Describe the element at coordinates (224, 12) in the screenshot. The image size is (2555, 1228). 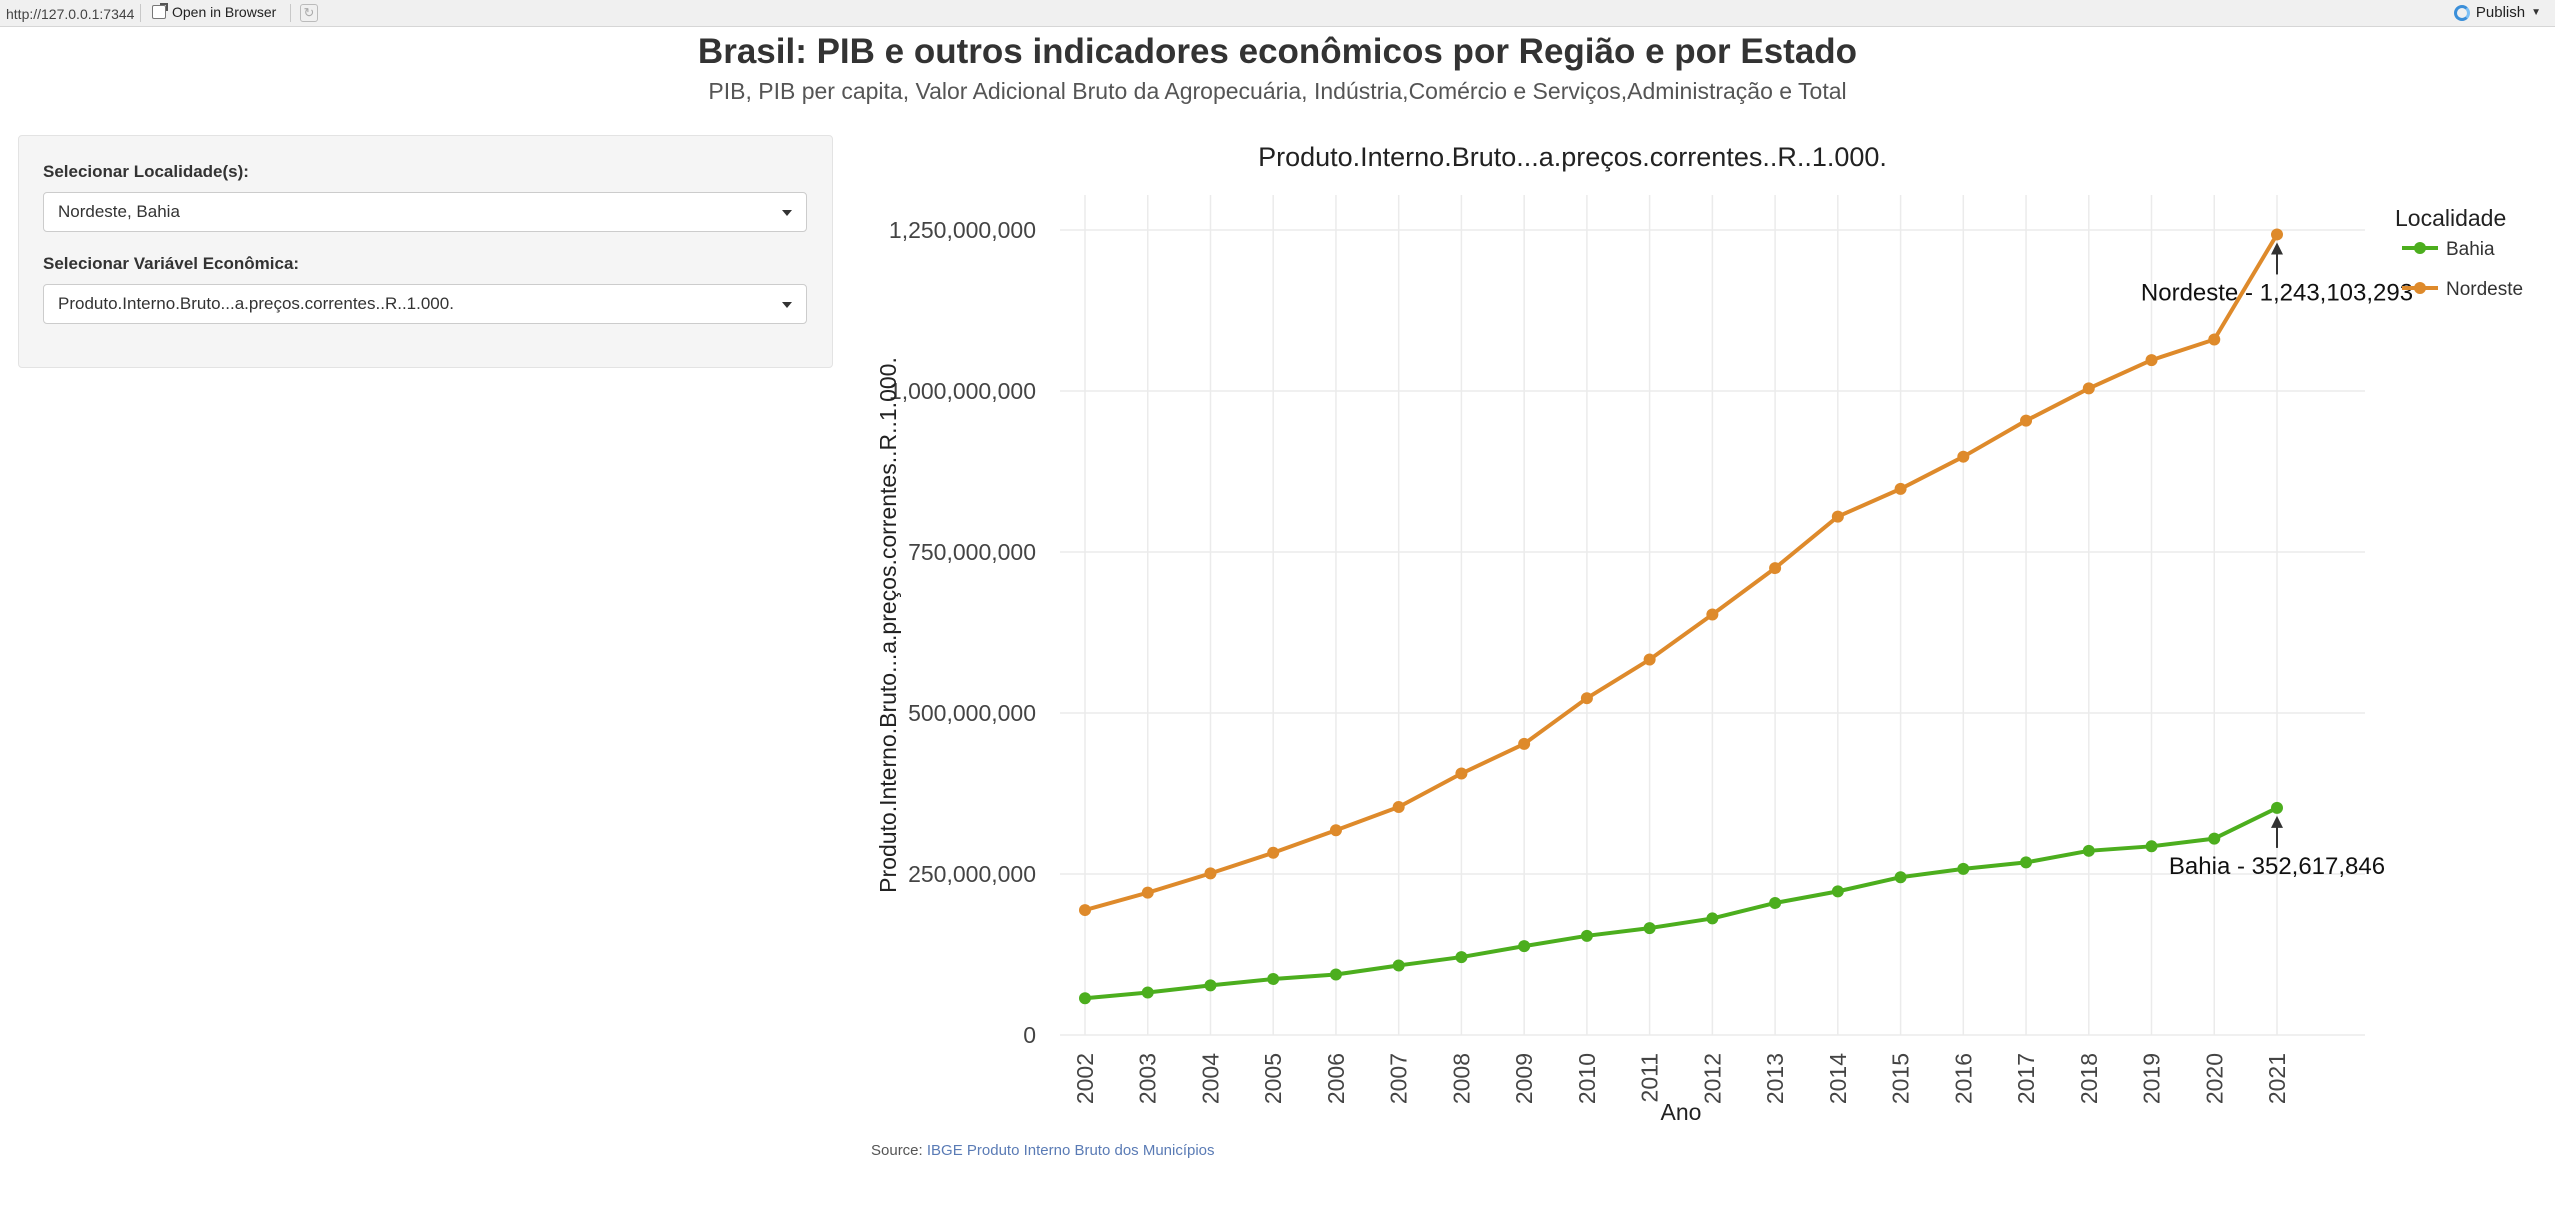
I see `open-in-browser-label: Open in Browser` at that location.